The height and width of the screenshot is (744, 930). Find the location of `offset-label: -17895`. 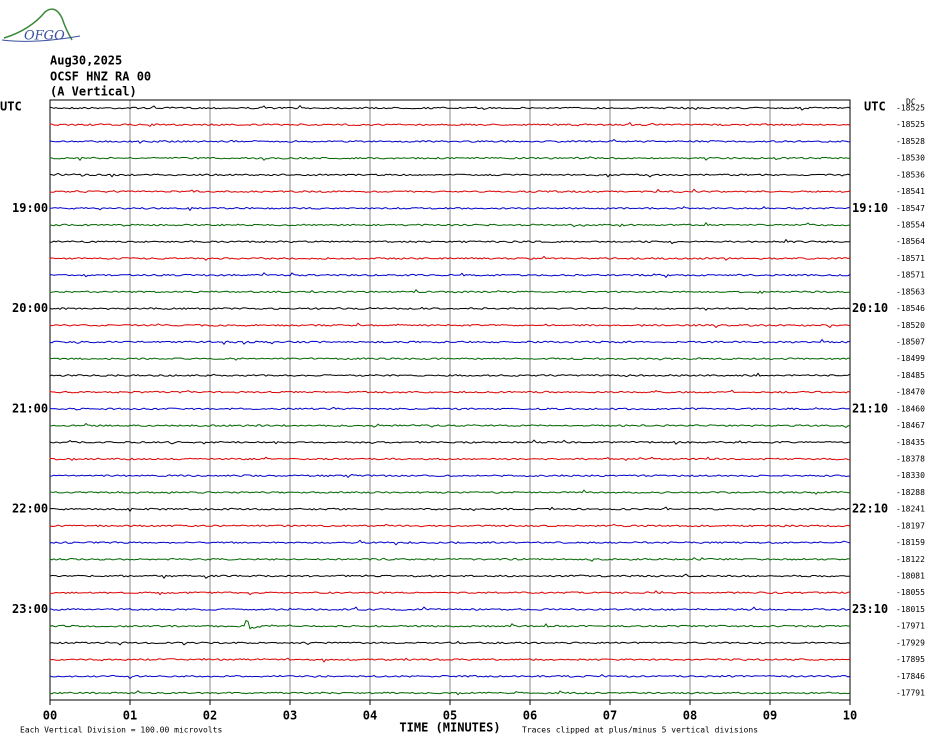

offset-label: -17895 is located at coordinates (910, 659).